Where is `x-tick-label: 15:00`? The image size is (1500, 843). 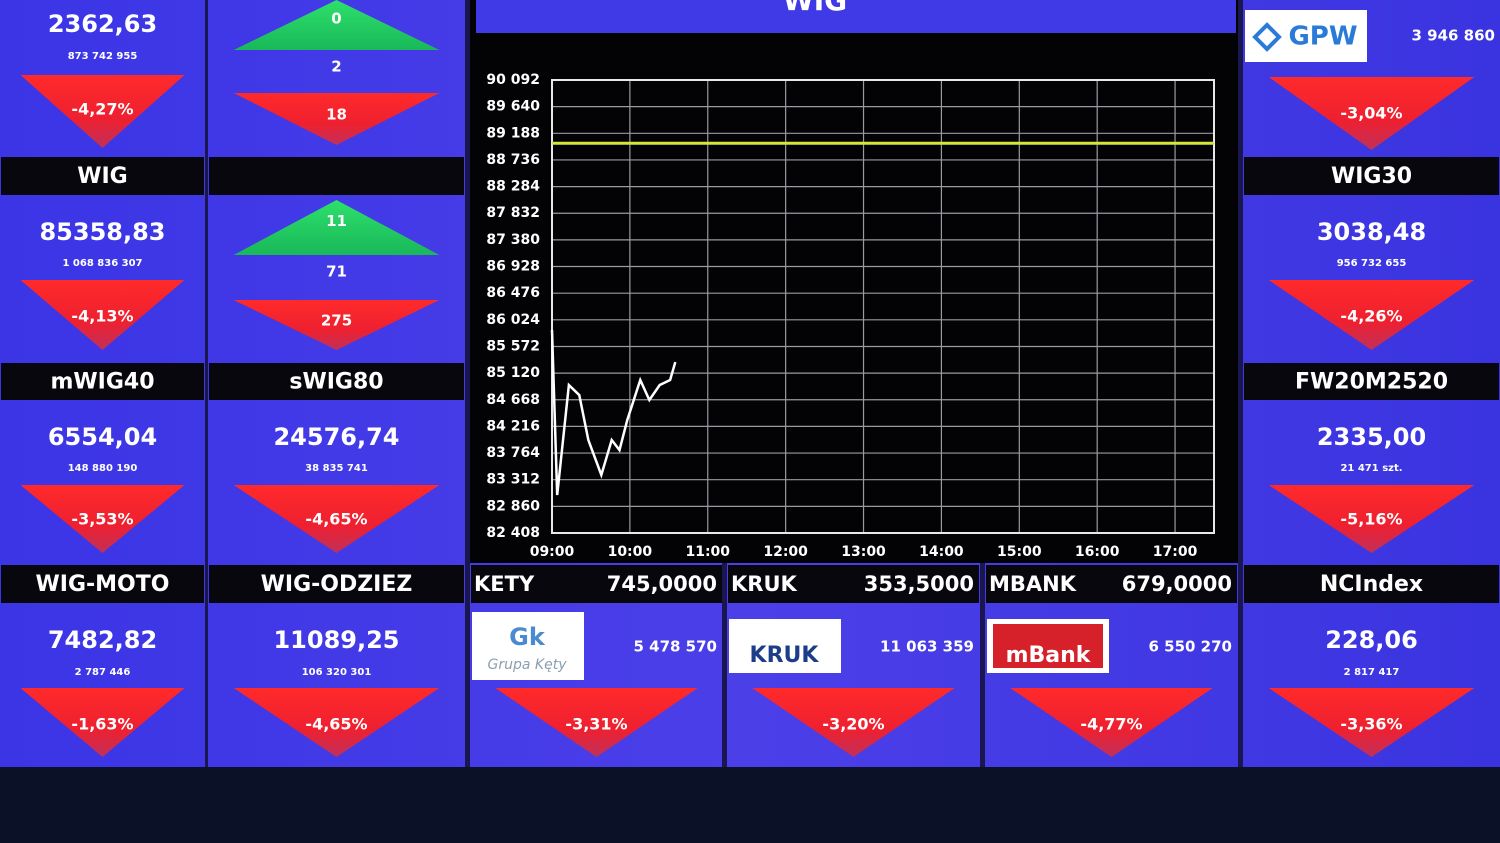 x-tick-label: 15:00 is located at coordinates (1019, 552).